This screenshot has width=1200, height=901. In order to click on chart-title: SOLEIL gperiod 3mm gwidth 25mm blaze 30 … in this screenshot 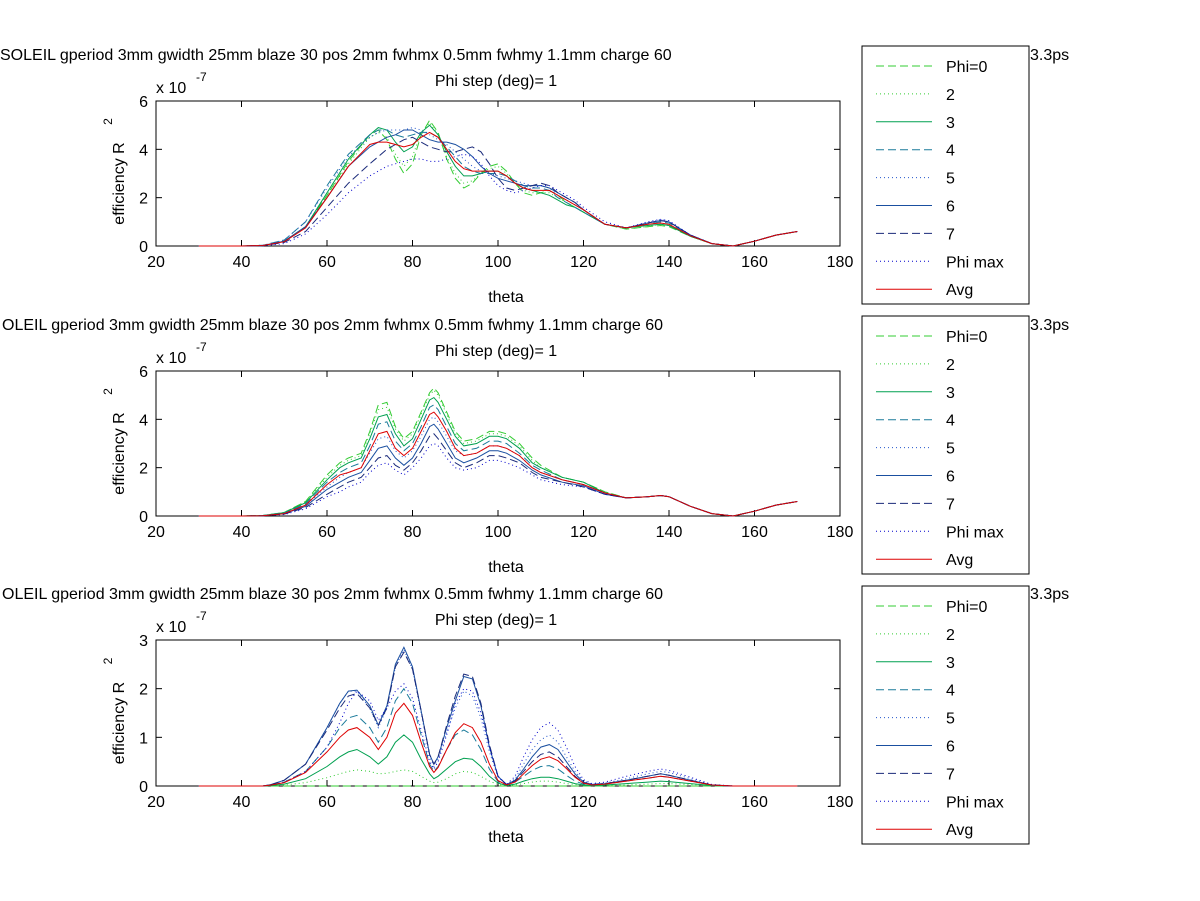, I will do `click(336, 55)`.